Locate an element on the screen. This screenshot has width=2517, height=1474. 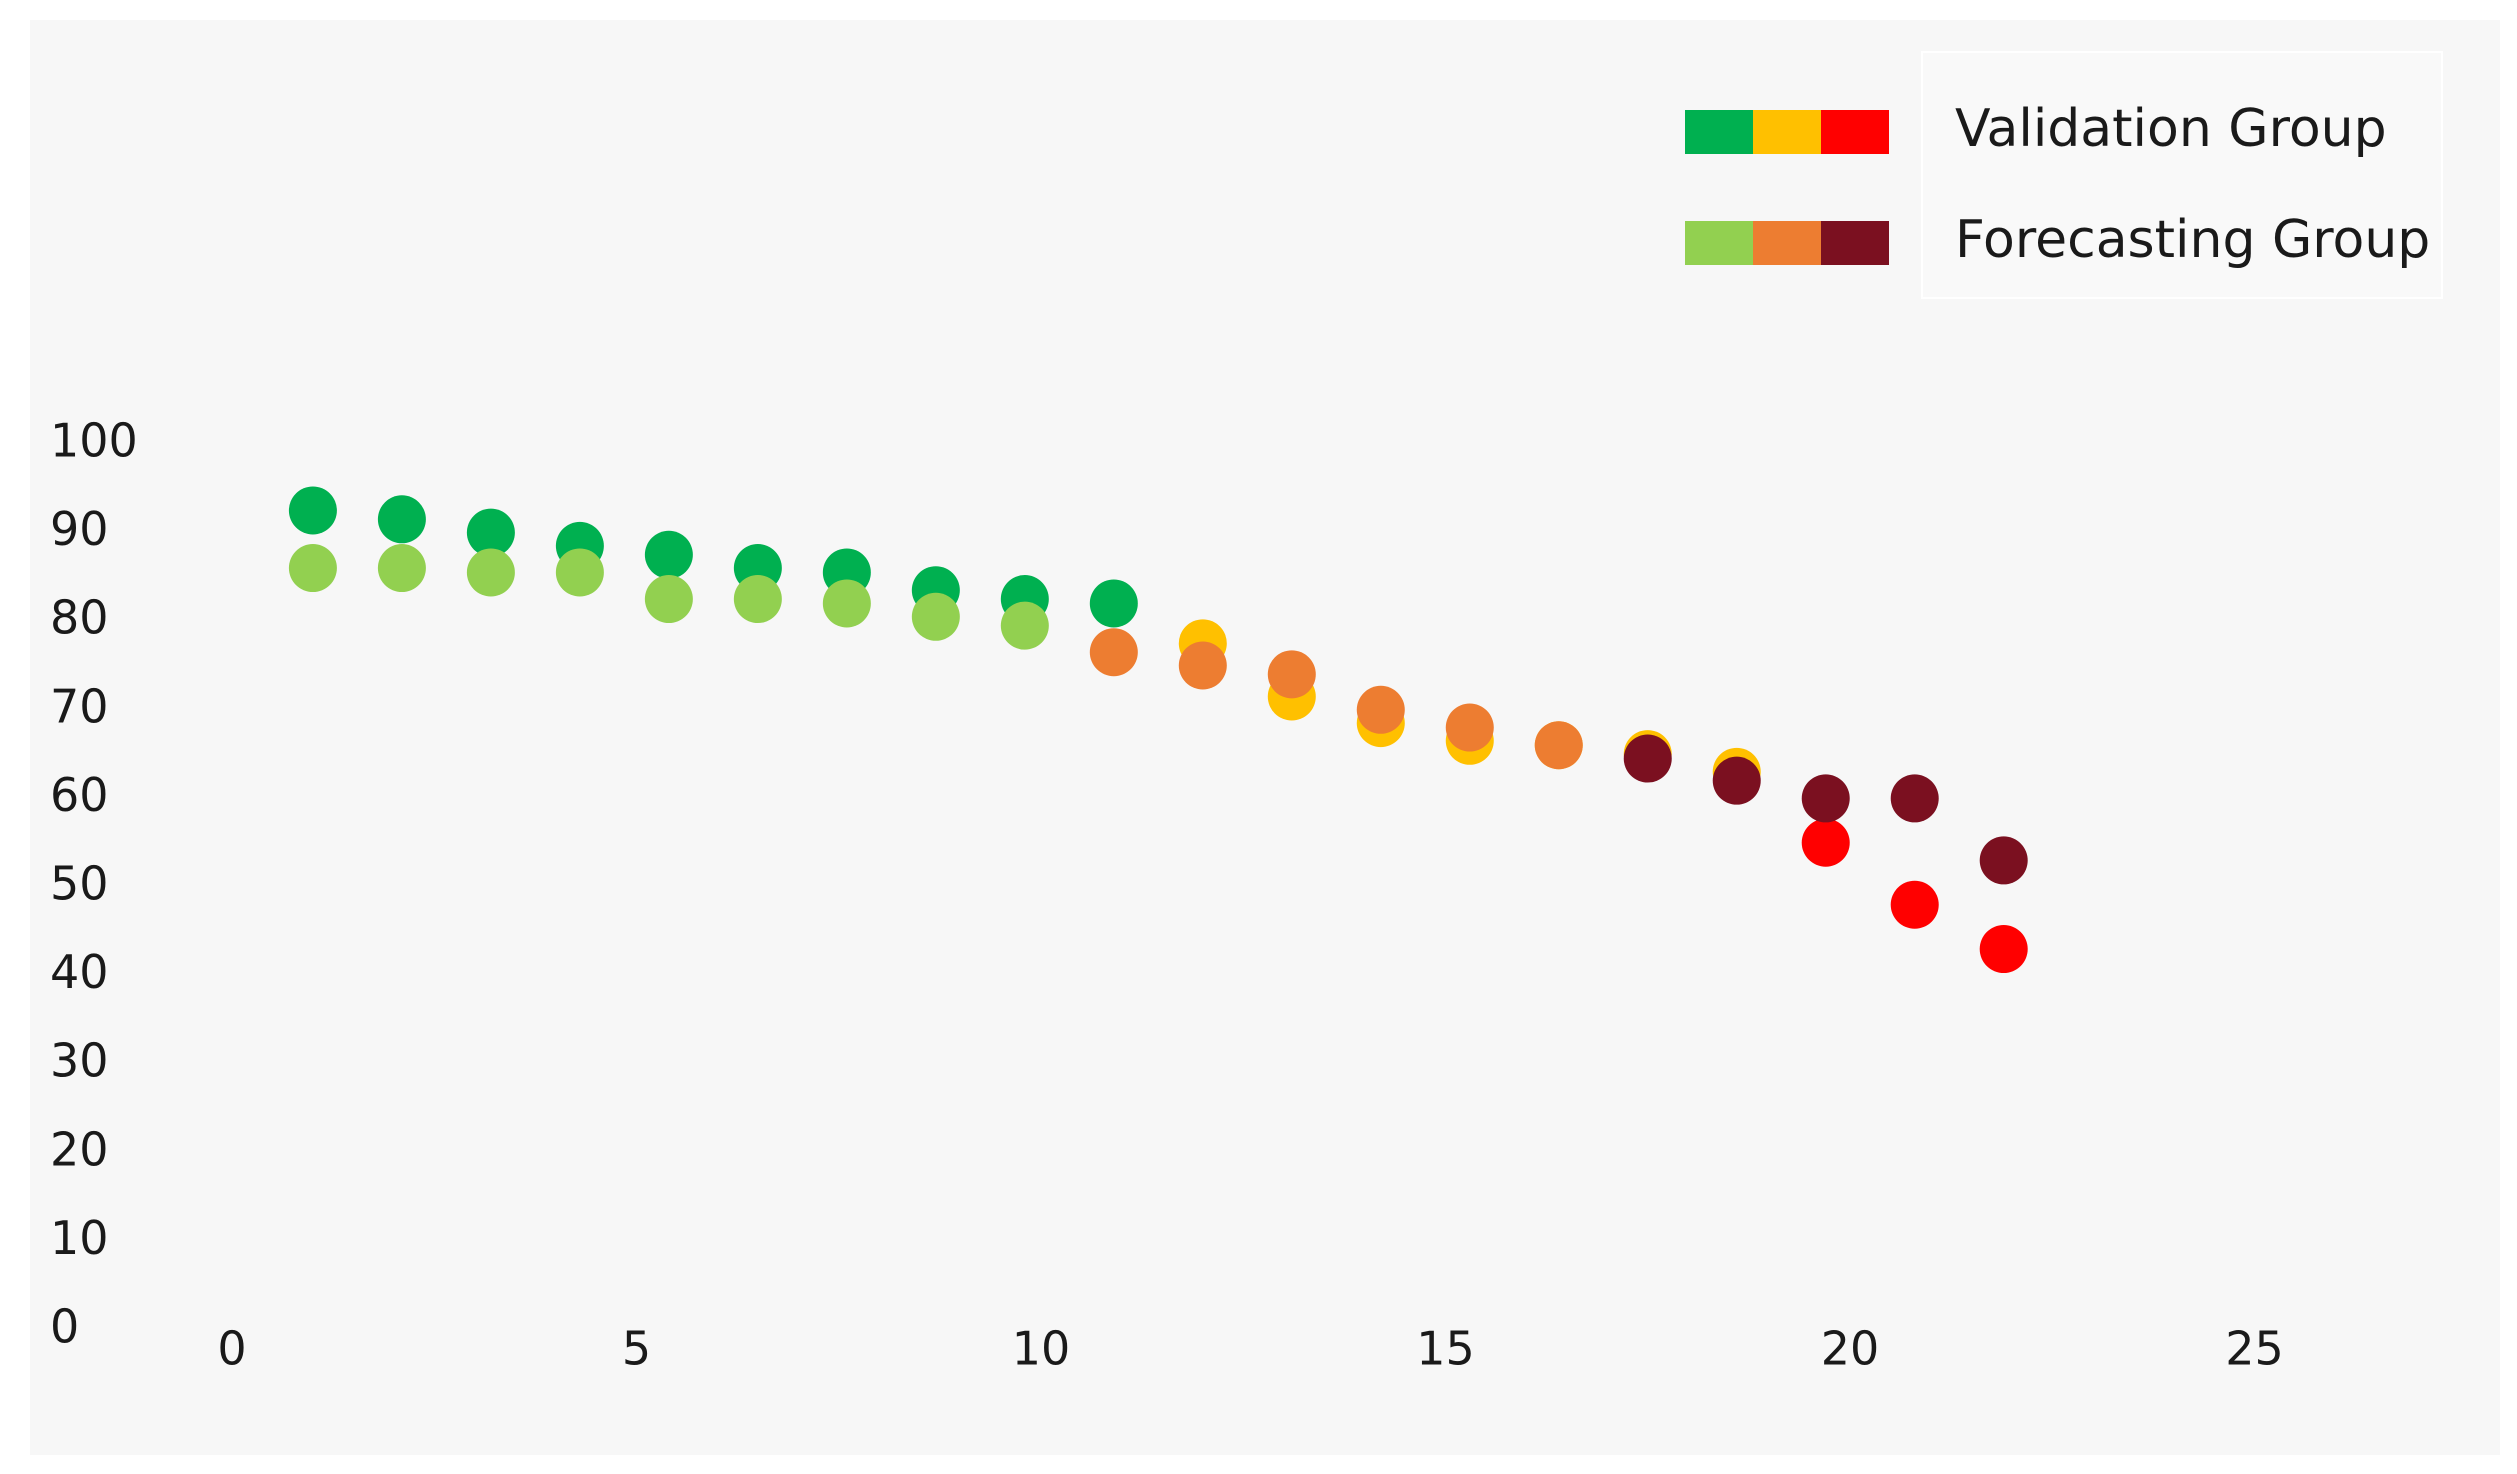
x-tick-label: 0 is located at coordinates (231, 1349).